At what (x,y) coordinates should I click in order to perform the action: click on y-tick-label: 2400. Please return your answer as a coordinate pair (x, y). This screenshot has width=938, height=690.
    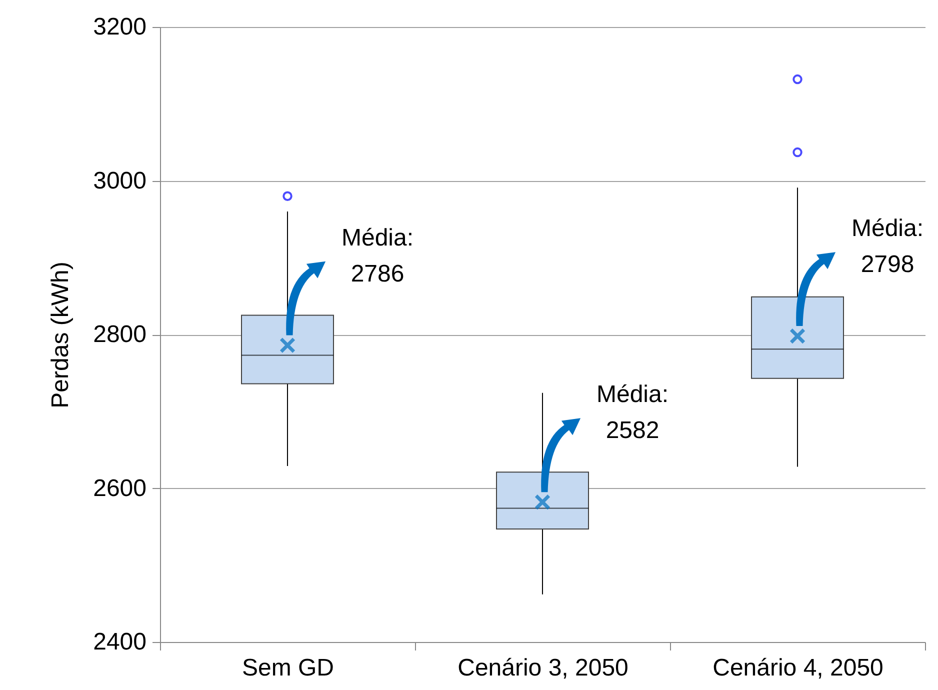
    Looking at the image, I should click on (119, 642).